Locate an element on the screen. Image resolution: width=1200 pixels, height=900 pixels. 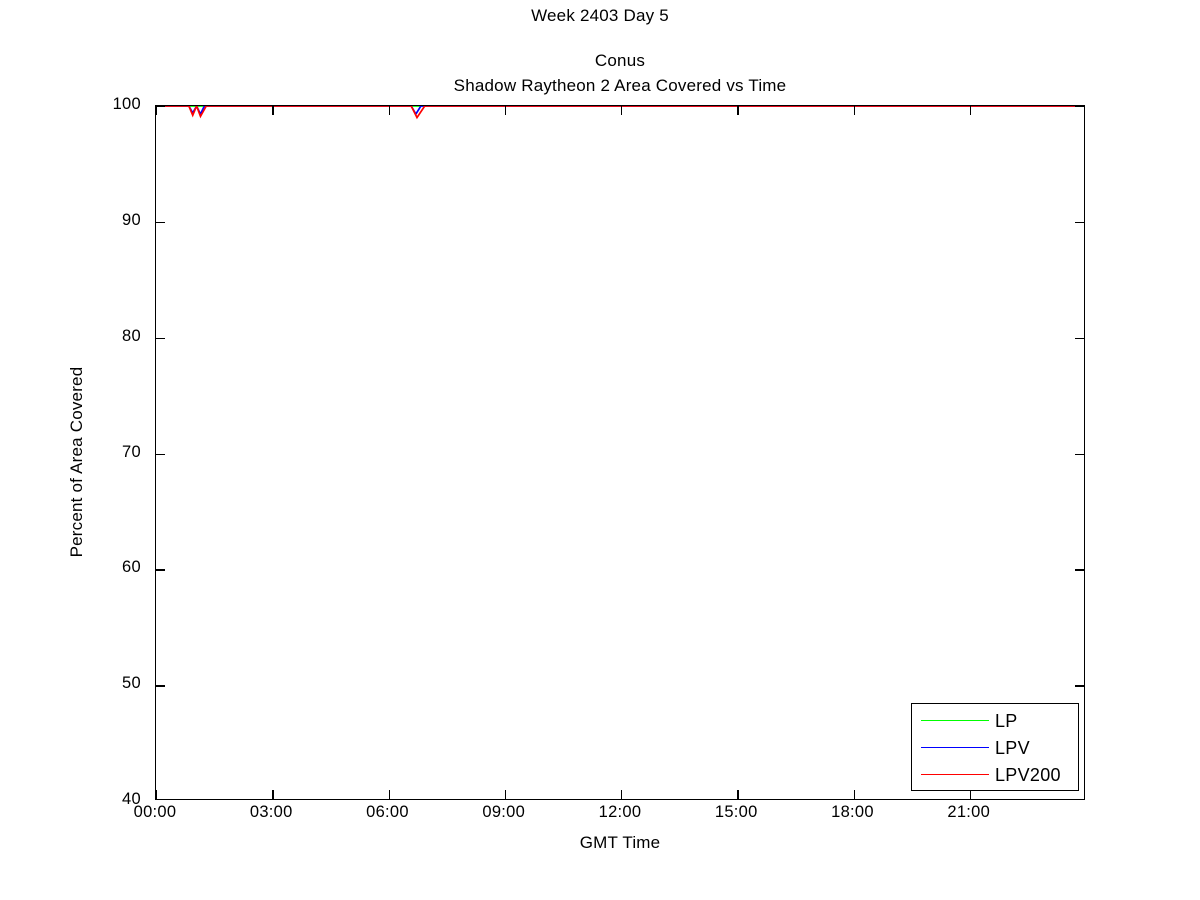
x-tick-label: 12:00 is located at coordinates (620, 812).